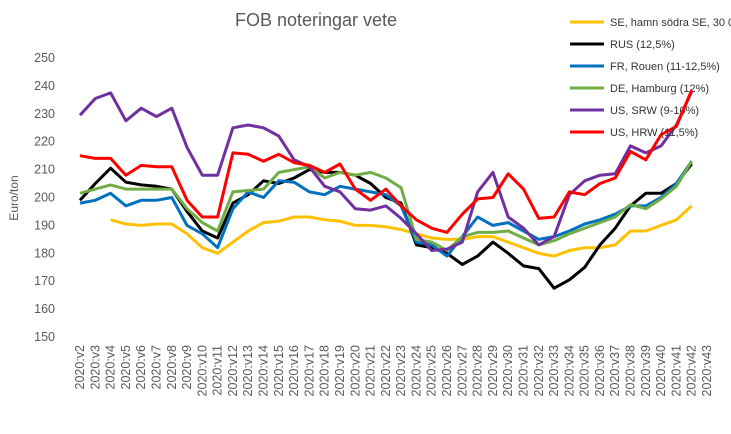  I want to click on x-tick-label: 2020:v31, so click(523, 370).